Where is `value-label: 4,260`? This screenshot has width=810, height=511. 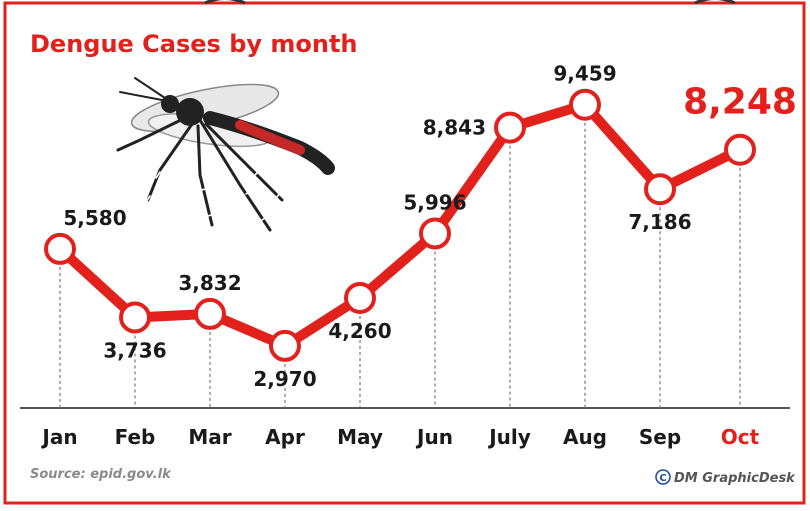
value-label: 4,260 is located at coordinates (359, 331).